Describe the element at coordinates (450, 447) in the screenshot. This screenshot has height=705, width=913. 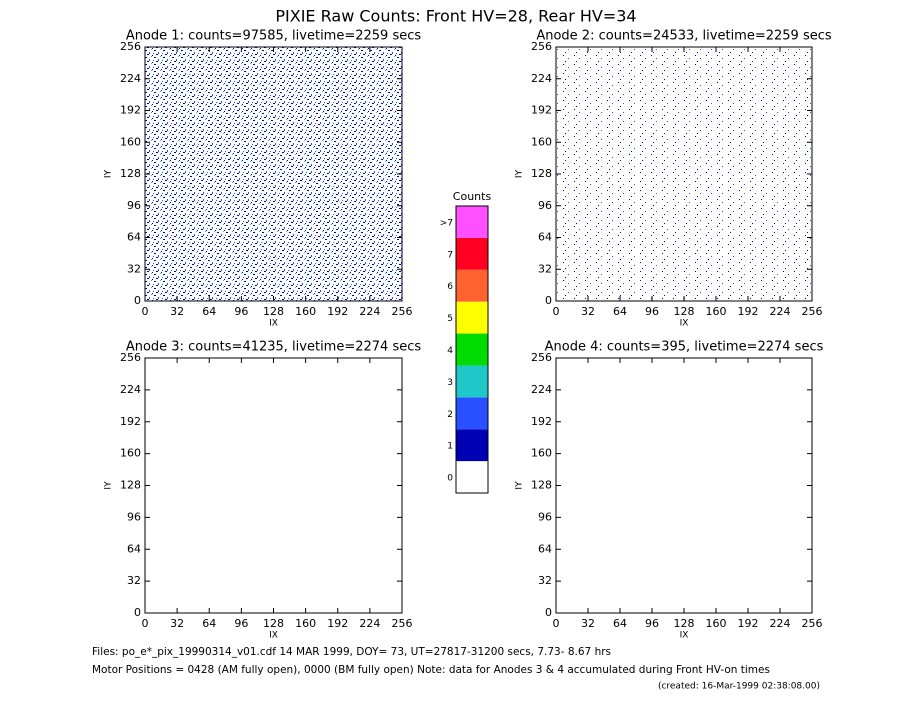
I see `legend-label: 1` at that location.